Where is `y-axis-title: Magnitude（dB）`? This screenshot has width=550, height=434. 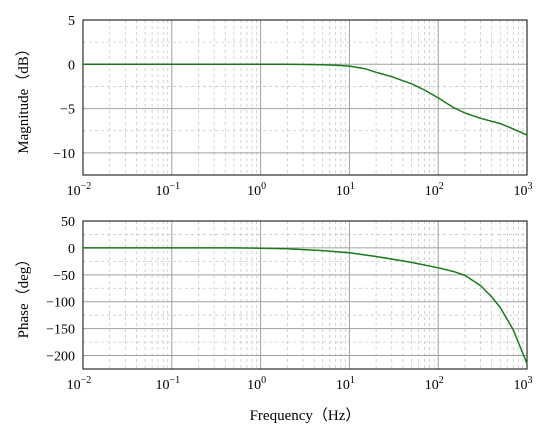
y-axis-title: Magnitude（dB） is located at coordinates (23, 97).